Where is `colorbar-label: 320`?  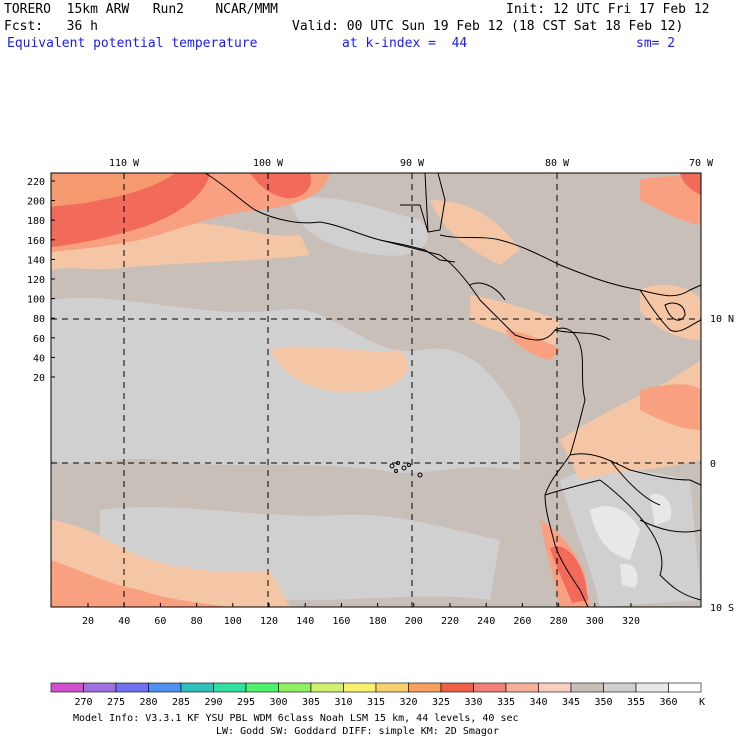
colorbar-label: 320 is located at coordinates (408, 702).